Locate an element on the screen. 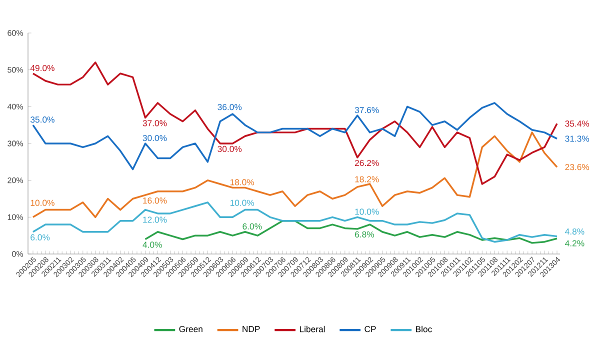  data-label: 18.0% is located at coordinates (242, 182).